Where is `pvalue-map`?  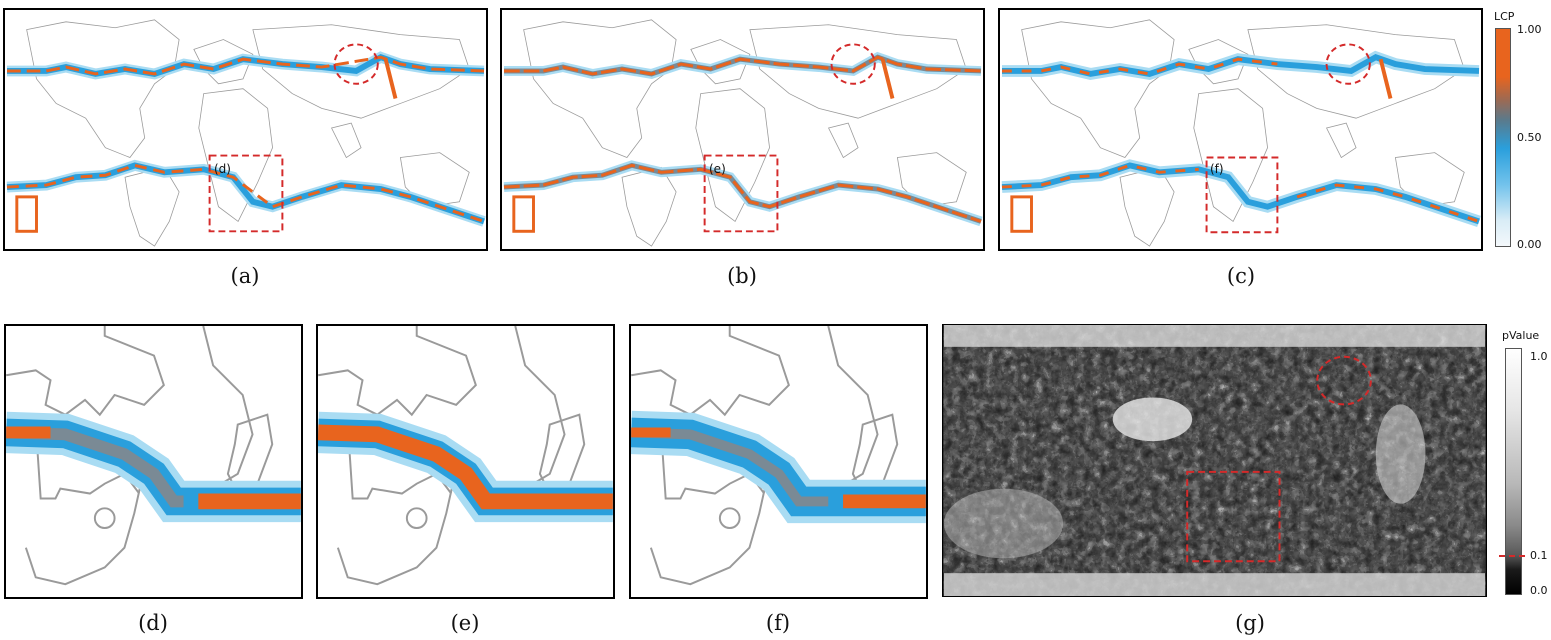 pvalue-map is located at coordinates (1214, 460).